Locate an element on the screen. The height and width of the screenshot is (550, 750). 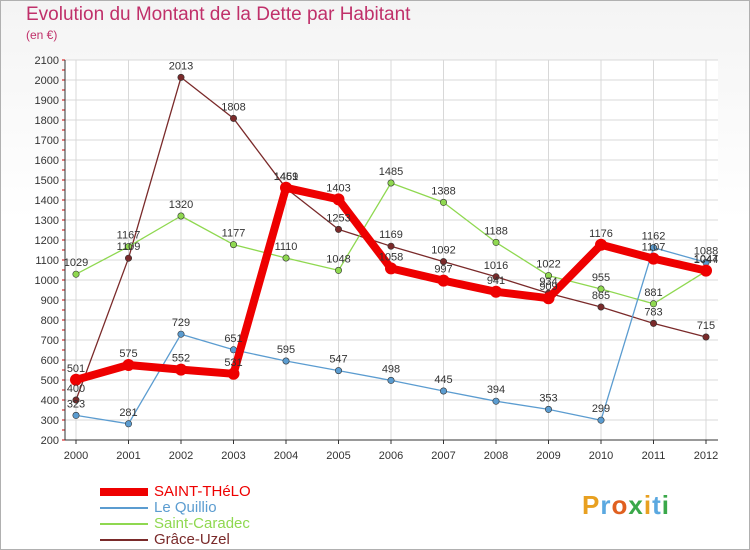
y-tick-label: 600 is located at coordinates (50, 361).